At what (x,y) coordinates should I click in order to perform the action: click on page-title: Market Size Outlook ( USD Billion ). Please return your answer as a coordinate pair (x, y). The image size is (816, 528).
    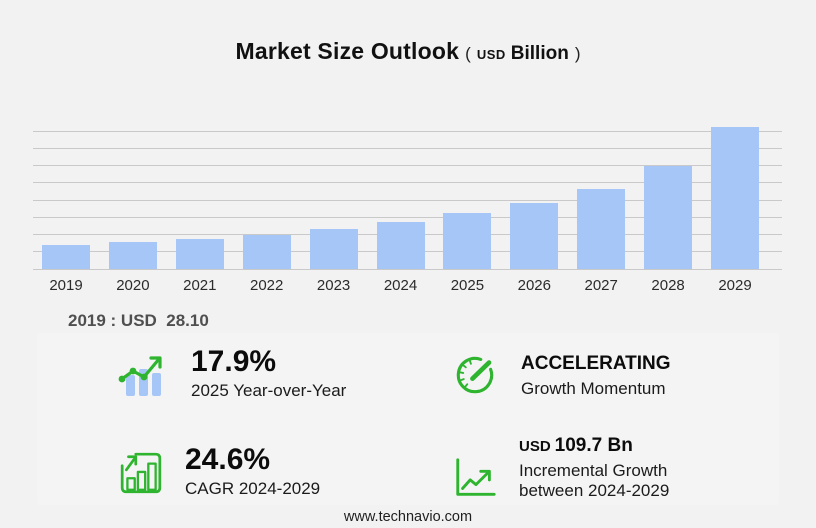
    Looking at the image, I should click on (408, 51).